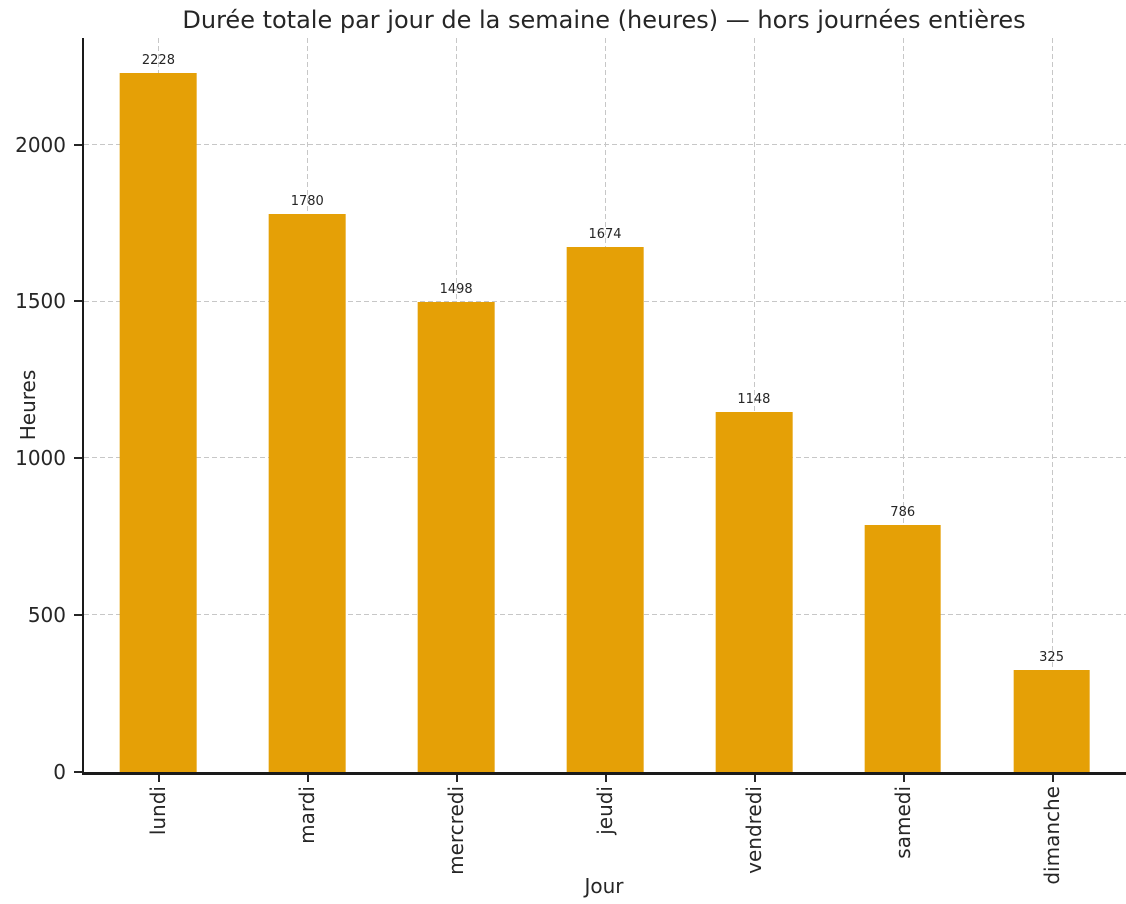 The height and width of the screenshot is (904, 1126). Describe the element at coordinates (40, 301) in the screenshot. I see `y-tick-label-1500: 1500` at that location.